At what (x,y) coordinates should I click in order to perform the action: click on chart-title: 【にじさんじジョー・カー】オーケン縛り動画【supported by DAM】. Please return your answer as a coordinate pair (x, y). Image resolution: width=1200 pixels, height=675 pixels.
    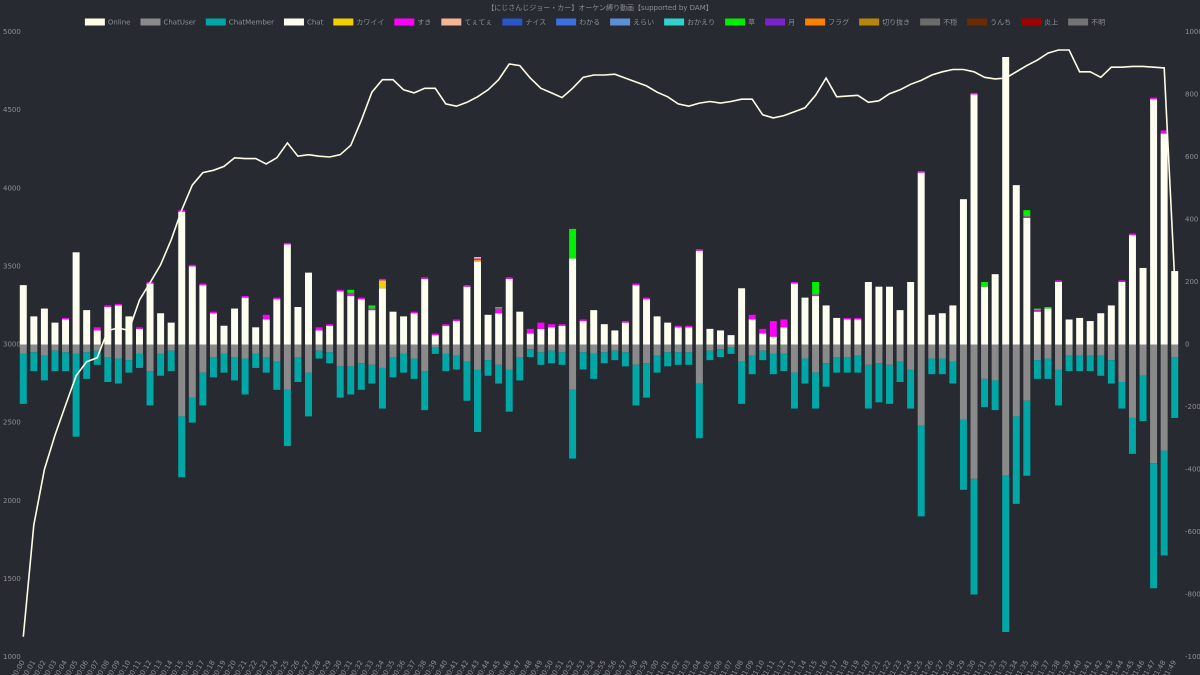
    Looking at the image, I should click on (600, 7).